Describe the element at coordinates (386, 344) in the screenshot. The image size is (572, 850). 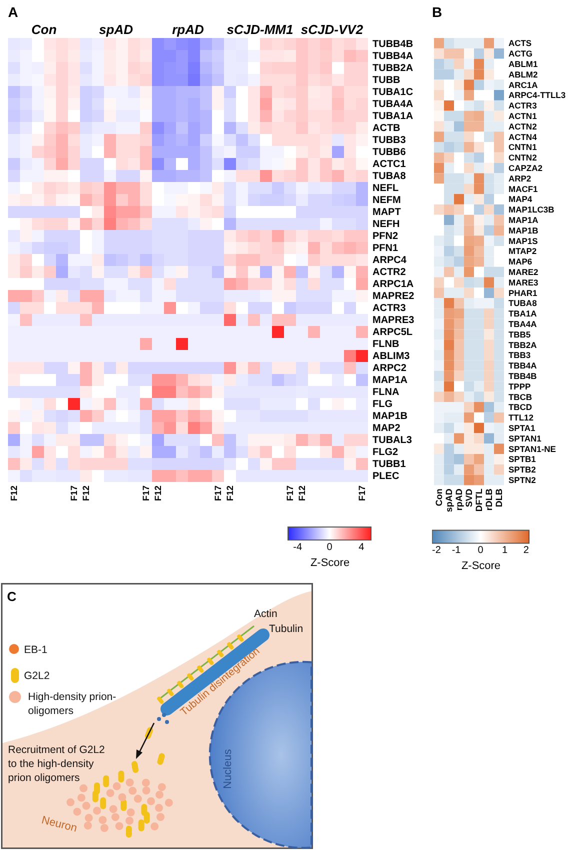
I see `y-tick-label: FLNB` at that location.